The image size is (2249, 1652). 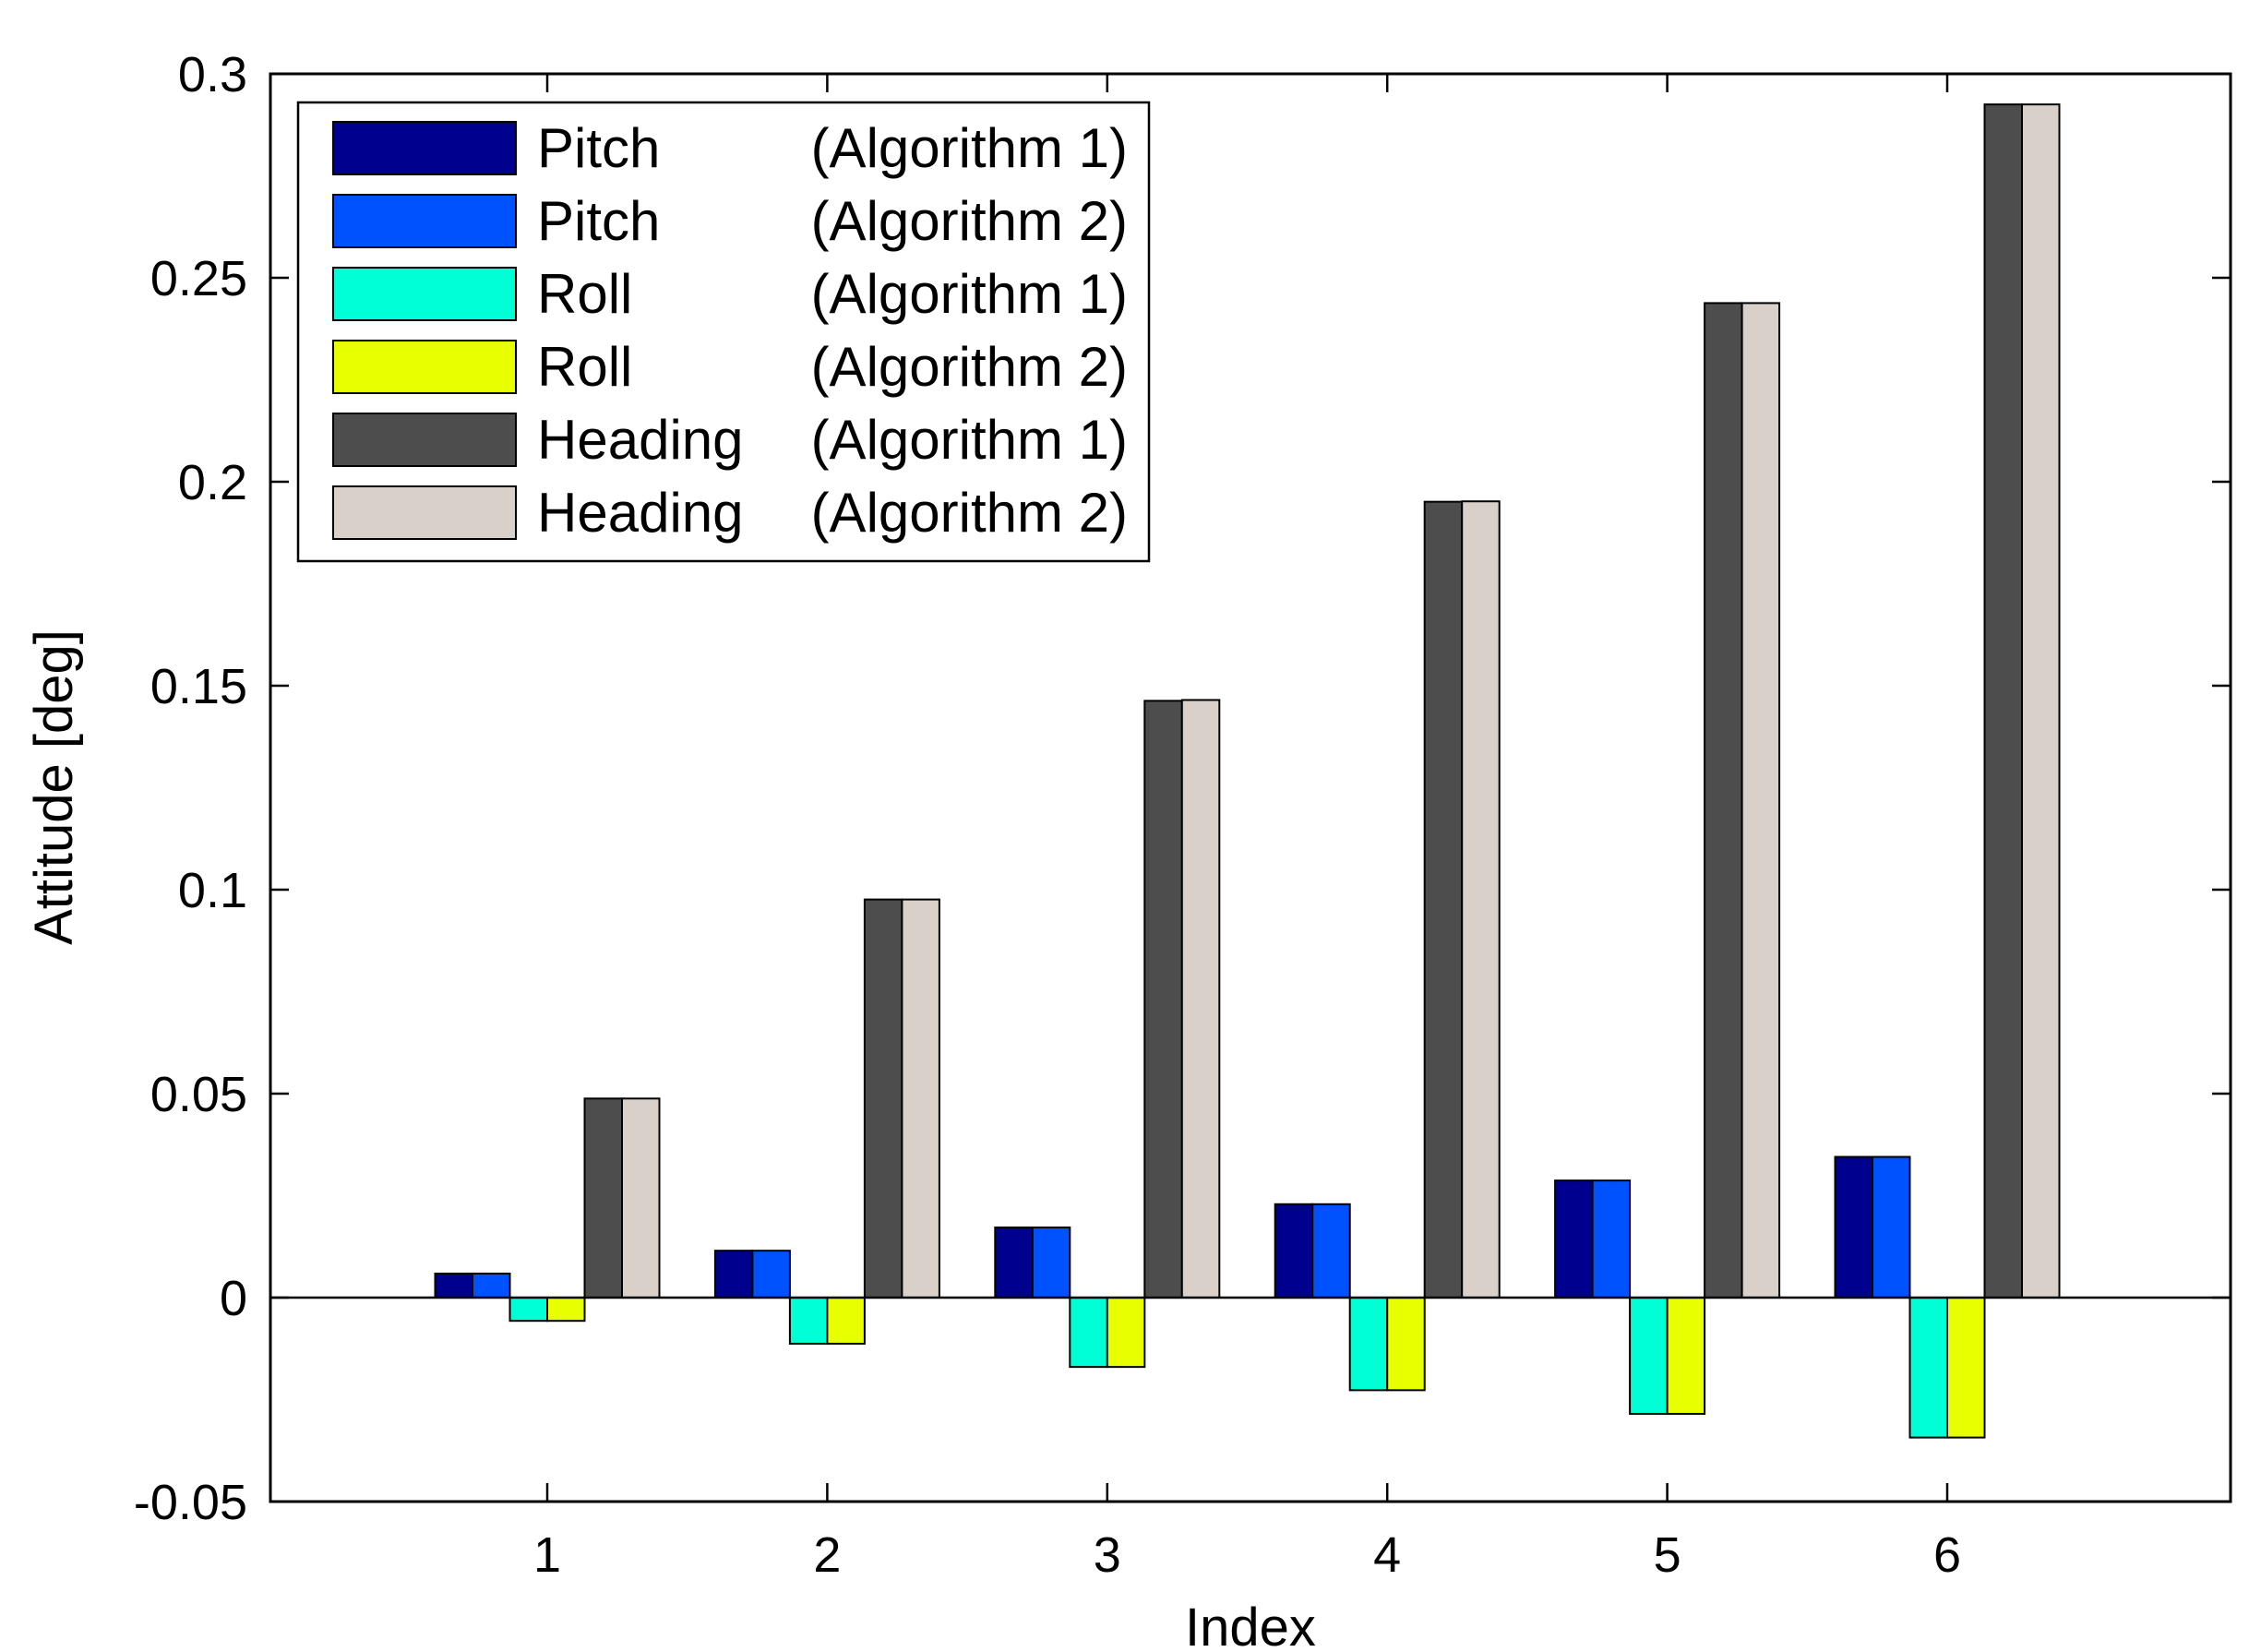 I want to click on x-tick-label: 3, so click(x=1107, y=1555).